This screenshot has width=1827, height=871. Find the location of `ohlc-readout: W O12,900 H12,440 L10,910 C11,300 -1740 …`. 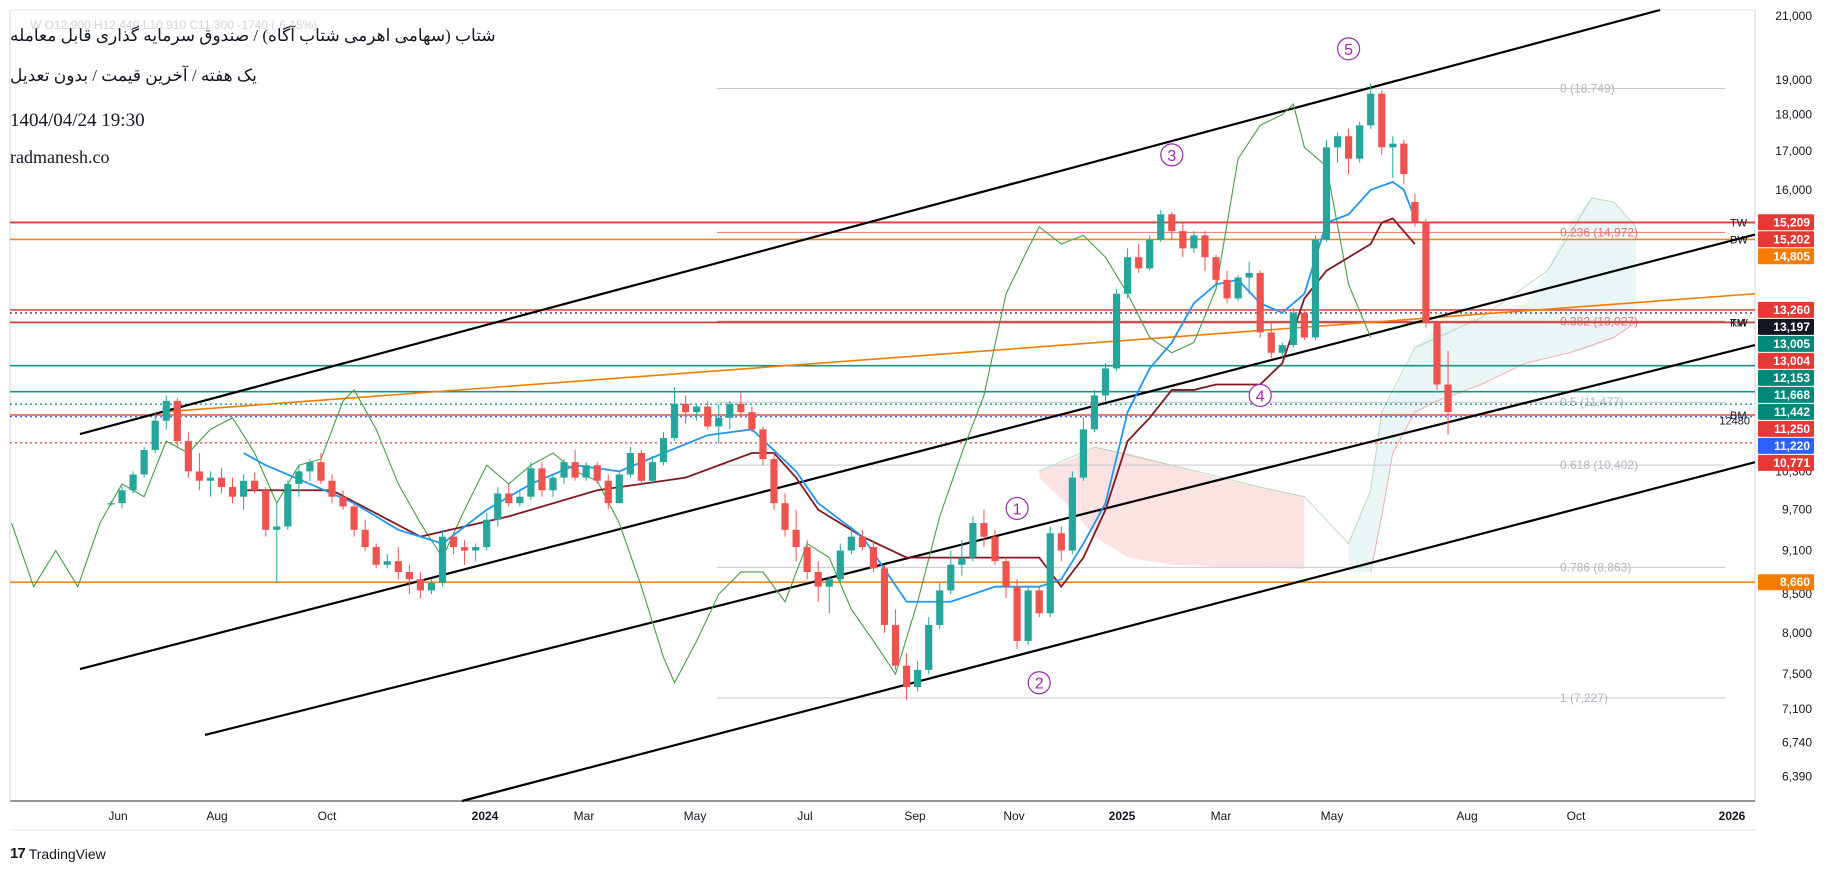

ohlc-readout: W O12,900 H12,440 L10,910 C11,300 -1740 … is located at coordinates (174, 25).